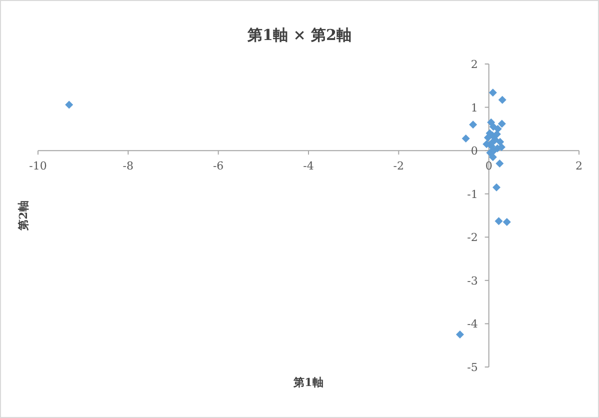 The width and height of the screenshot is (599, 418). I want to click on y-tick-label: -2, so click(472, 237).